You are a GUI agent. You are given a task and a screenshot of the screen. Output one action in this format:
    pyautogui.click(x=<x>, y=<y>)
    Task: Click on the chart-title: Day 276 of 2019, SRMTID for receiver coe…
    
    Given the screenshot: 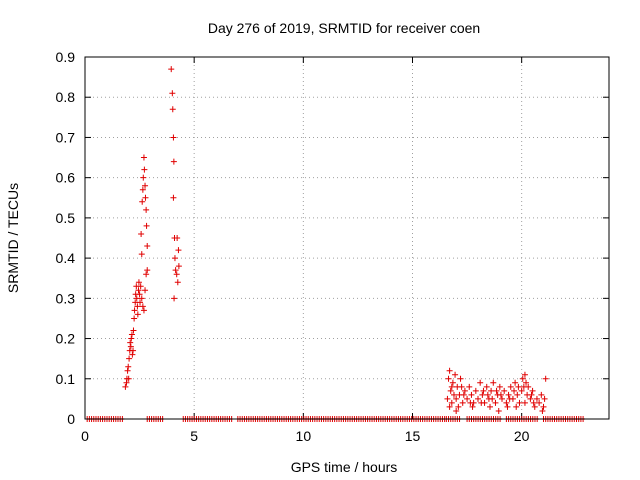 What is the action you would take?
    pyautogui.click(x=344, y=28)
    